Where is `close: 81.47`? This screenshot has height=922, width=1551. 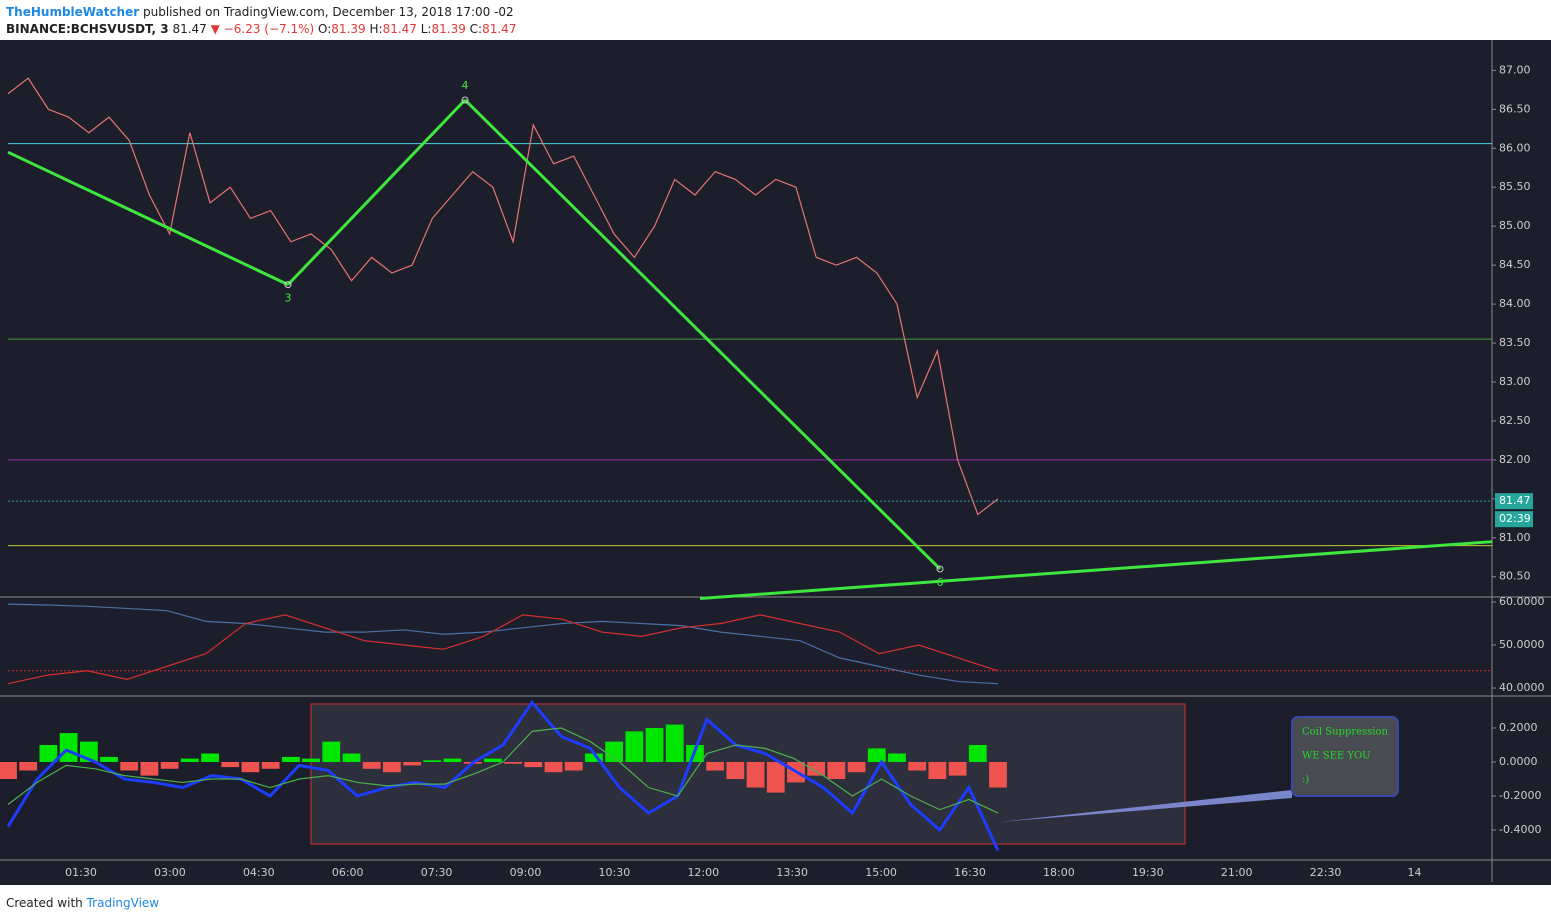 close: 81.47 is located at coordinates (499, 29).